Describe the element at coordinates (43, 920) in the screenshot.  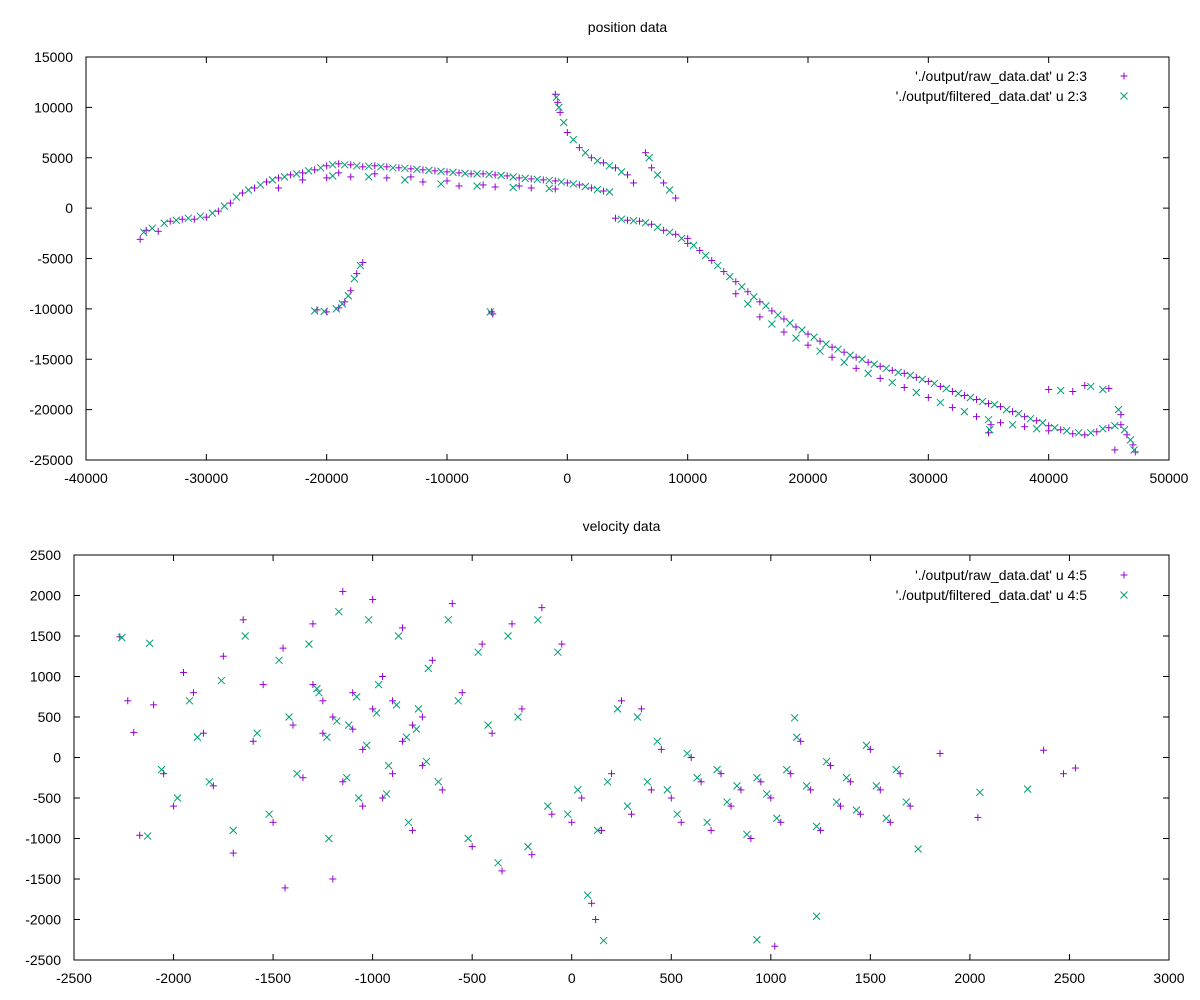
I see `y-tick-label: -2000` at that location.